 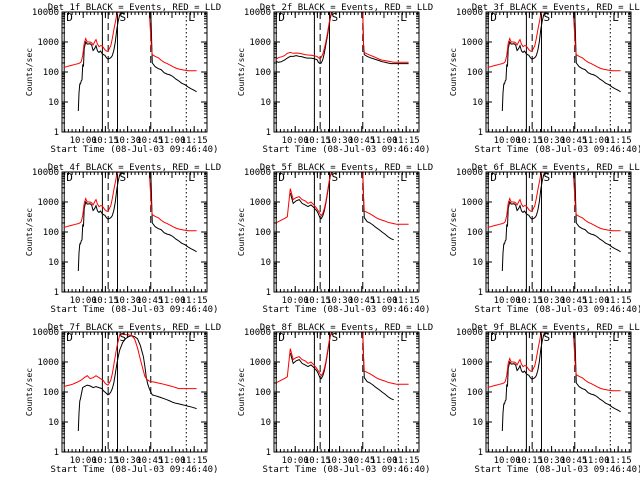 I want to click on panel-title: Det 8f BLACK = Events, RED = LLD, so click(x=346, y=328).